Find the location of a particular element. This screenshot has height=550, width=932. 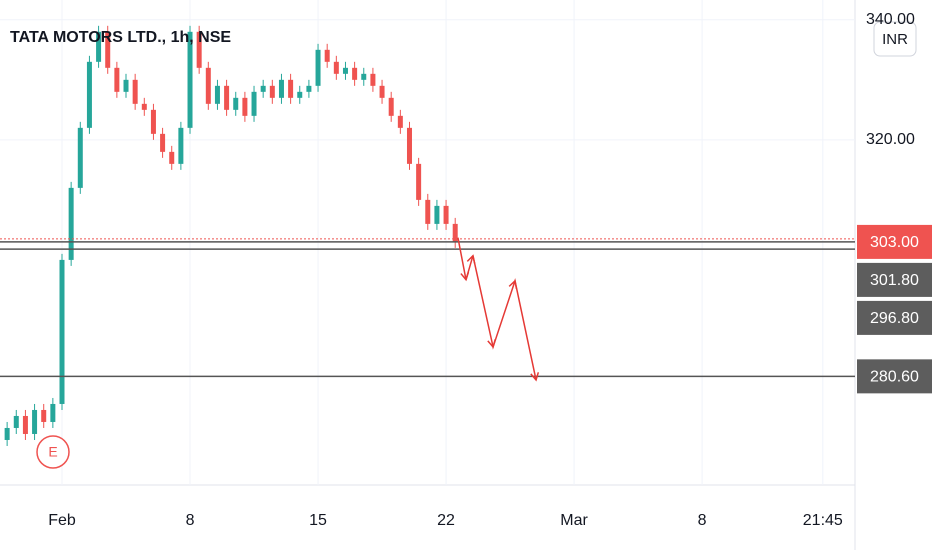

x-tick-label: Feb is located at coordinates (62, 520).